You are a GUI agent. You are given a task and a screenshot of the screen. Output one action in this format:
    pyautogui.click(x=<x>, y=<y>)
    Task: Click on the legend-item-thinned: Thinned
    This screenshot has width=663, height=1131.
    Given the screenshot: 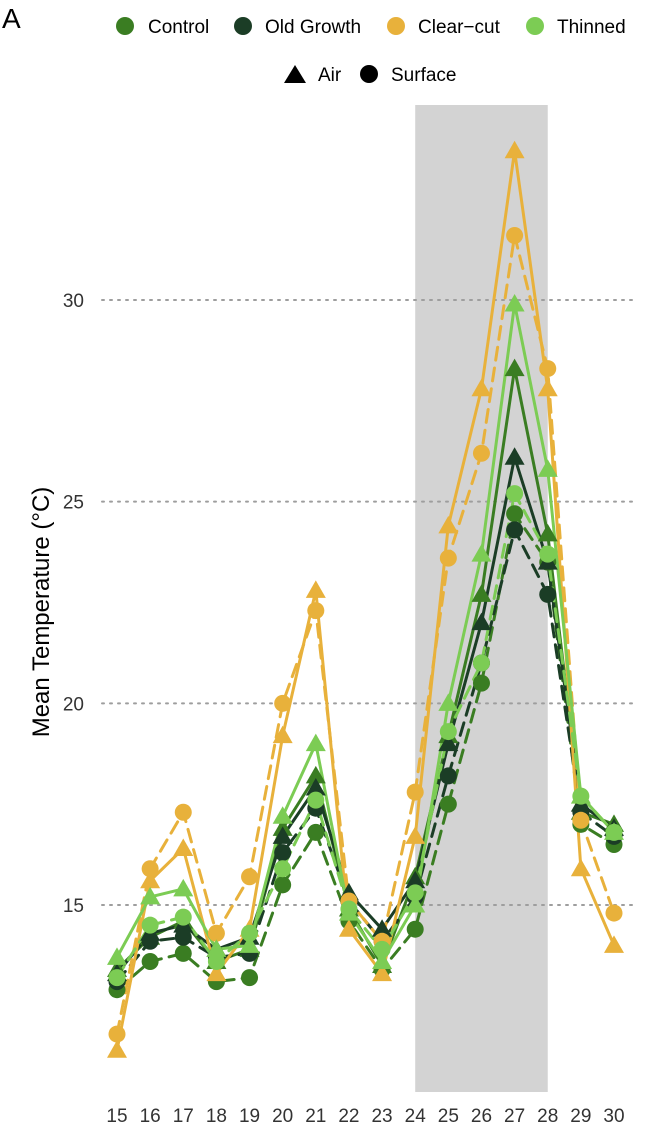 What is the action you would take?
    pyautogui.click(x=576, y=27)
    